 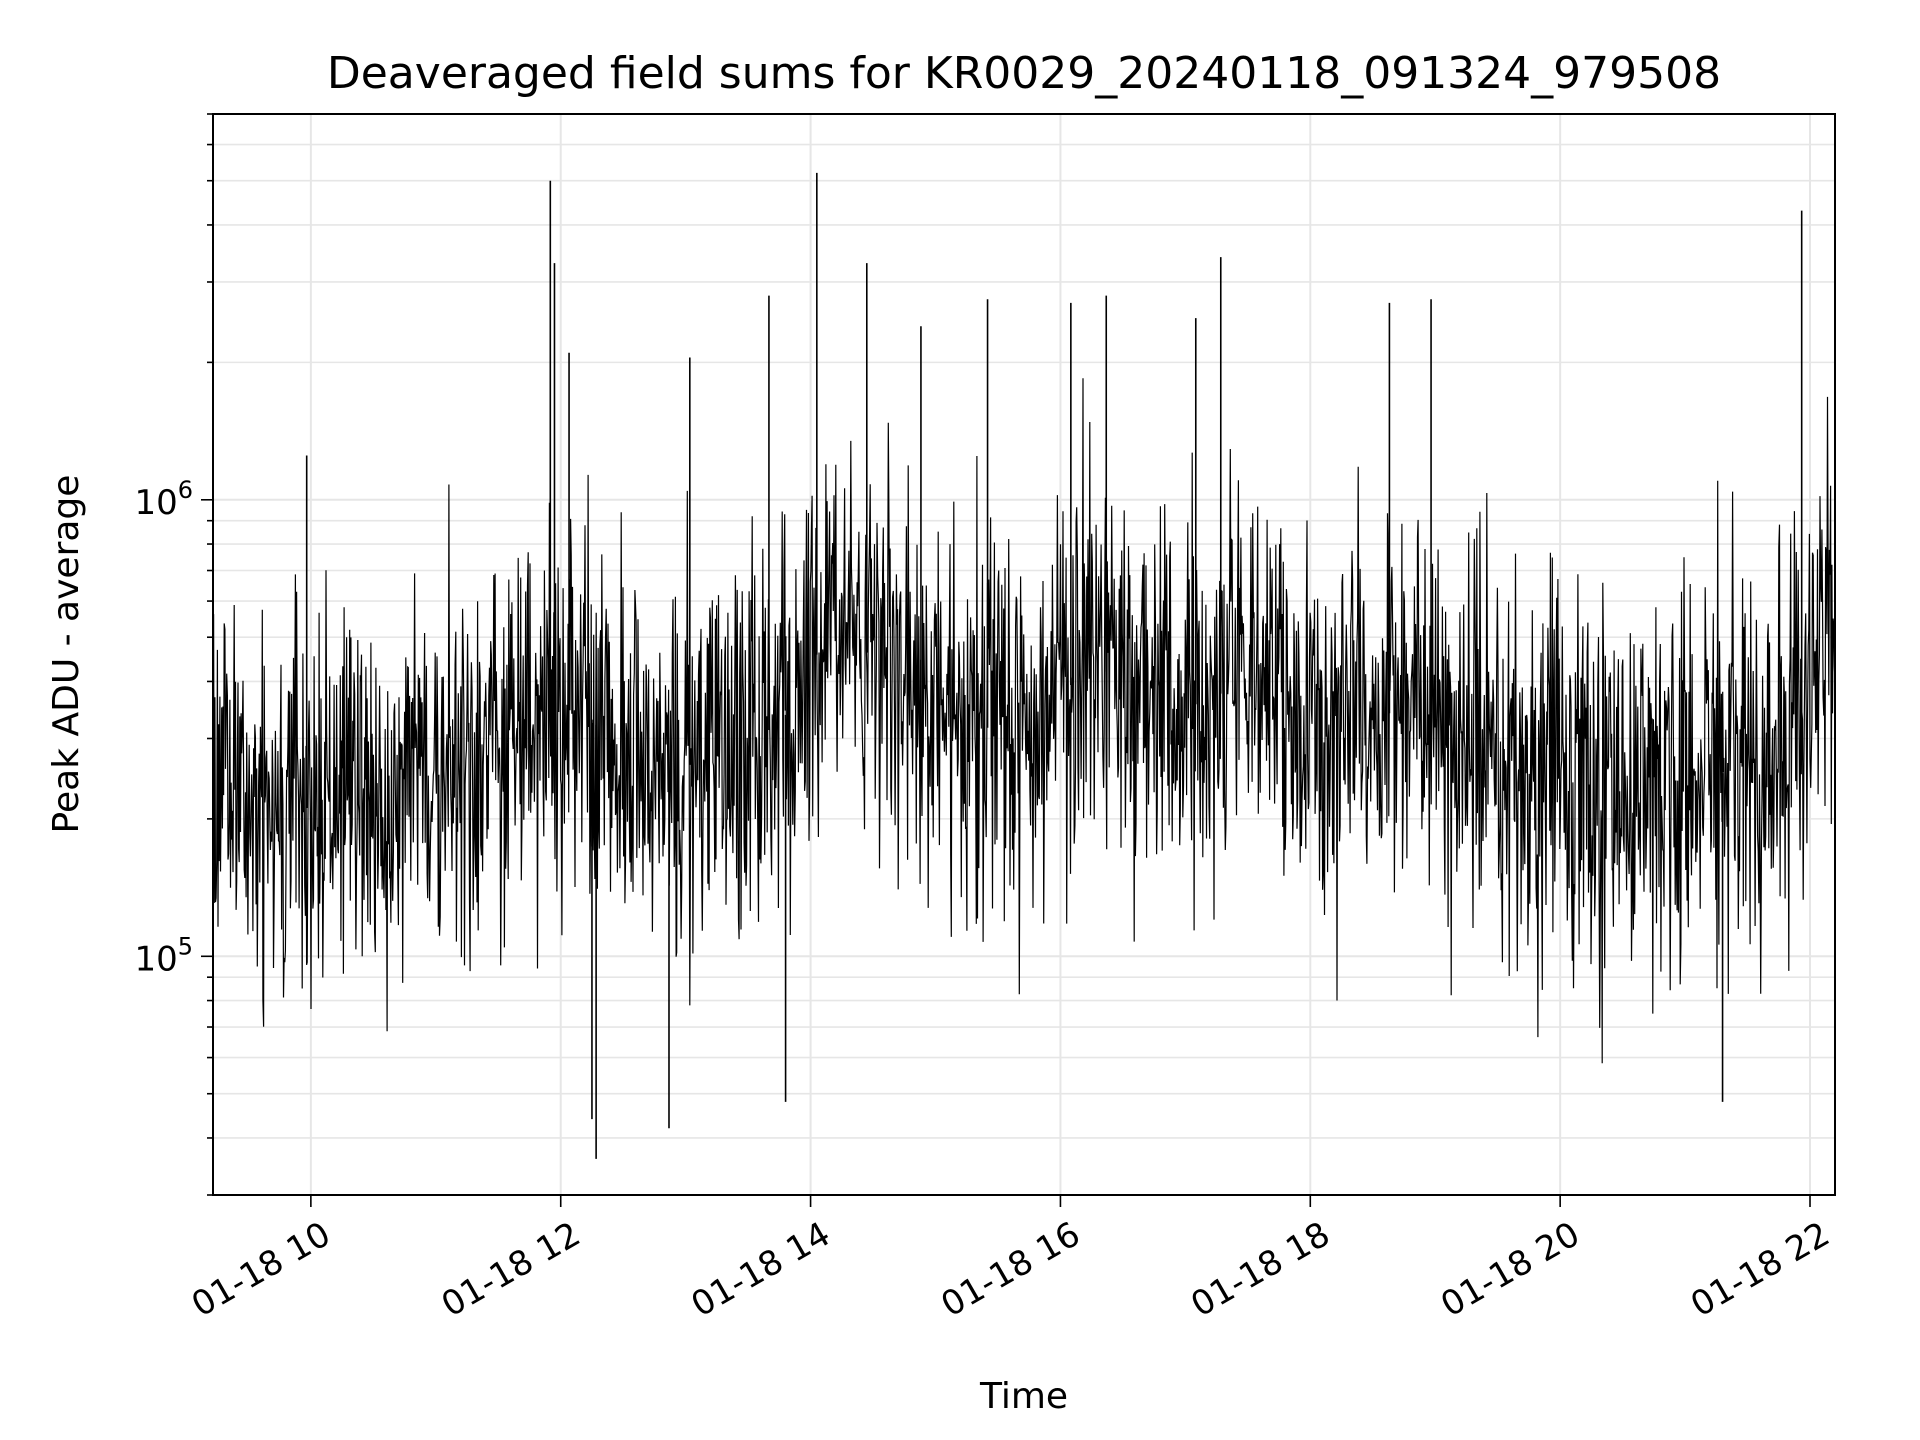 I want to click on y-axis-label: Peak ADU - average, so click(x=66, y=654).